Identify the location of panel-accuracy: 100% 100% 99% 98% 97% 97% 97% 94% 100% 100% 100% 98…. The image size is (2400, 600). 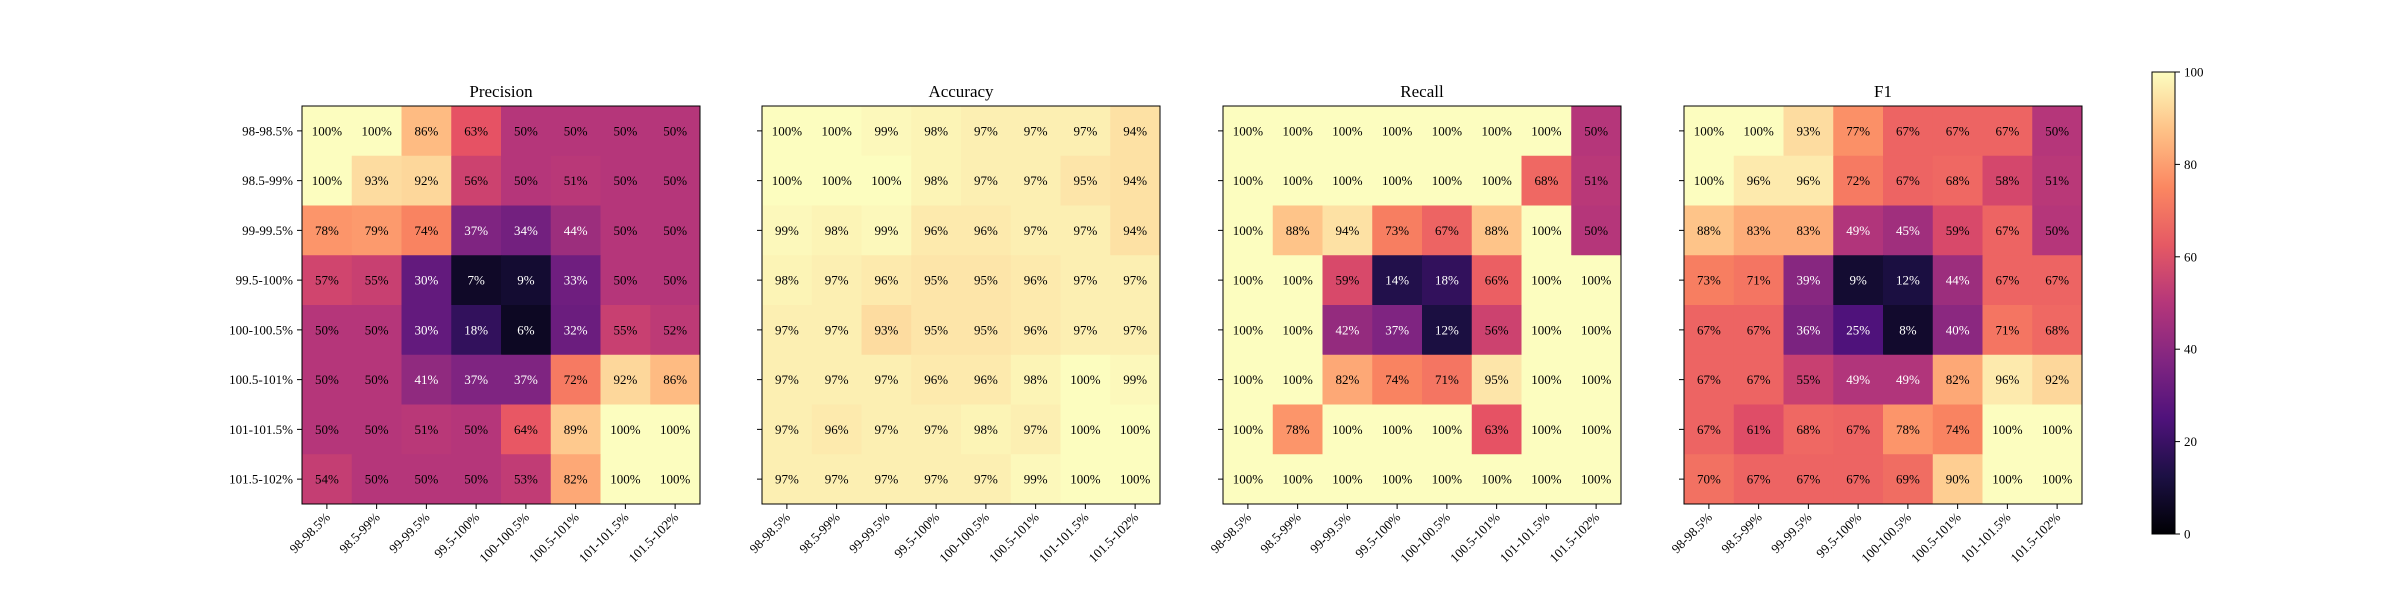
(953, 323).